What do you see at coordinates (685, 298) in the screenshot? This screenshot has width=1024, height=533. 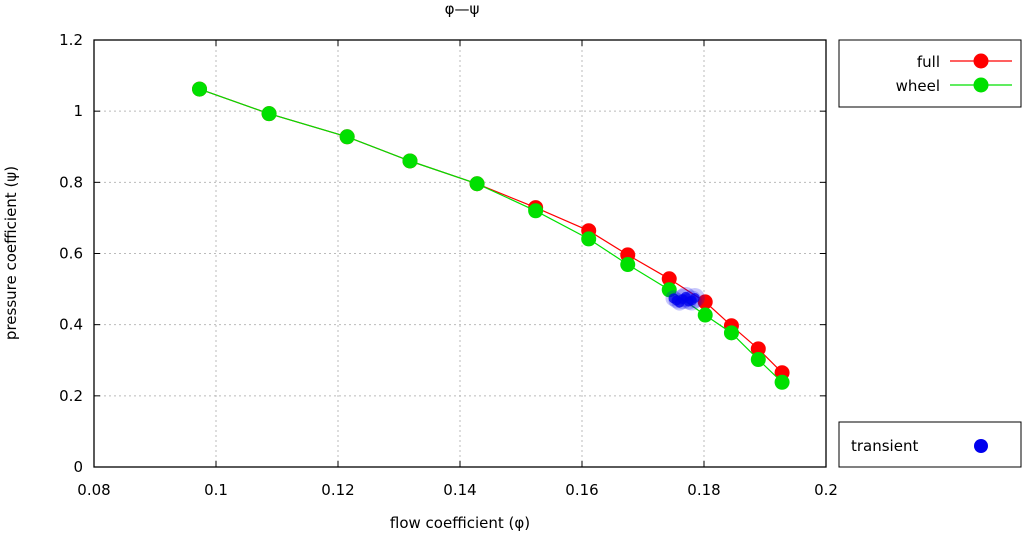 I see `series-transient` at bounding box center [685, 298].